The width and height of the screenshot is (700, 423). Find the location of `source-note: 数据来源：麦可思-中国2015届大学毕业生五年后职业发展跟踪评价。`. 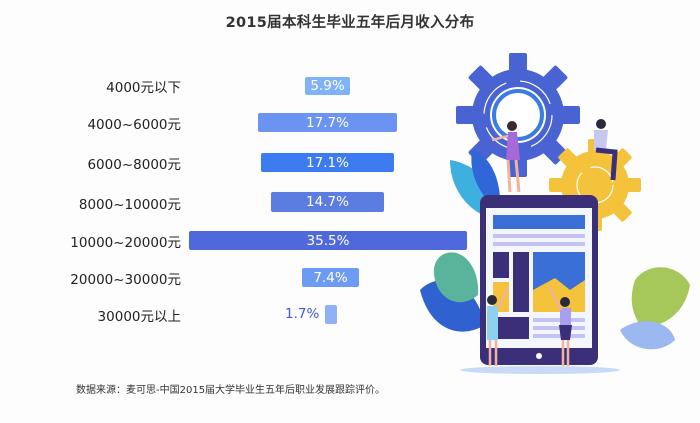

source-note: 数据来源：麦可思-中国2015届大学毕业生五年后职业发展跟踪评价。 is located at coordinates (231, 390).